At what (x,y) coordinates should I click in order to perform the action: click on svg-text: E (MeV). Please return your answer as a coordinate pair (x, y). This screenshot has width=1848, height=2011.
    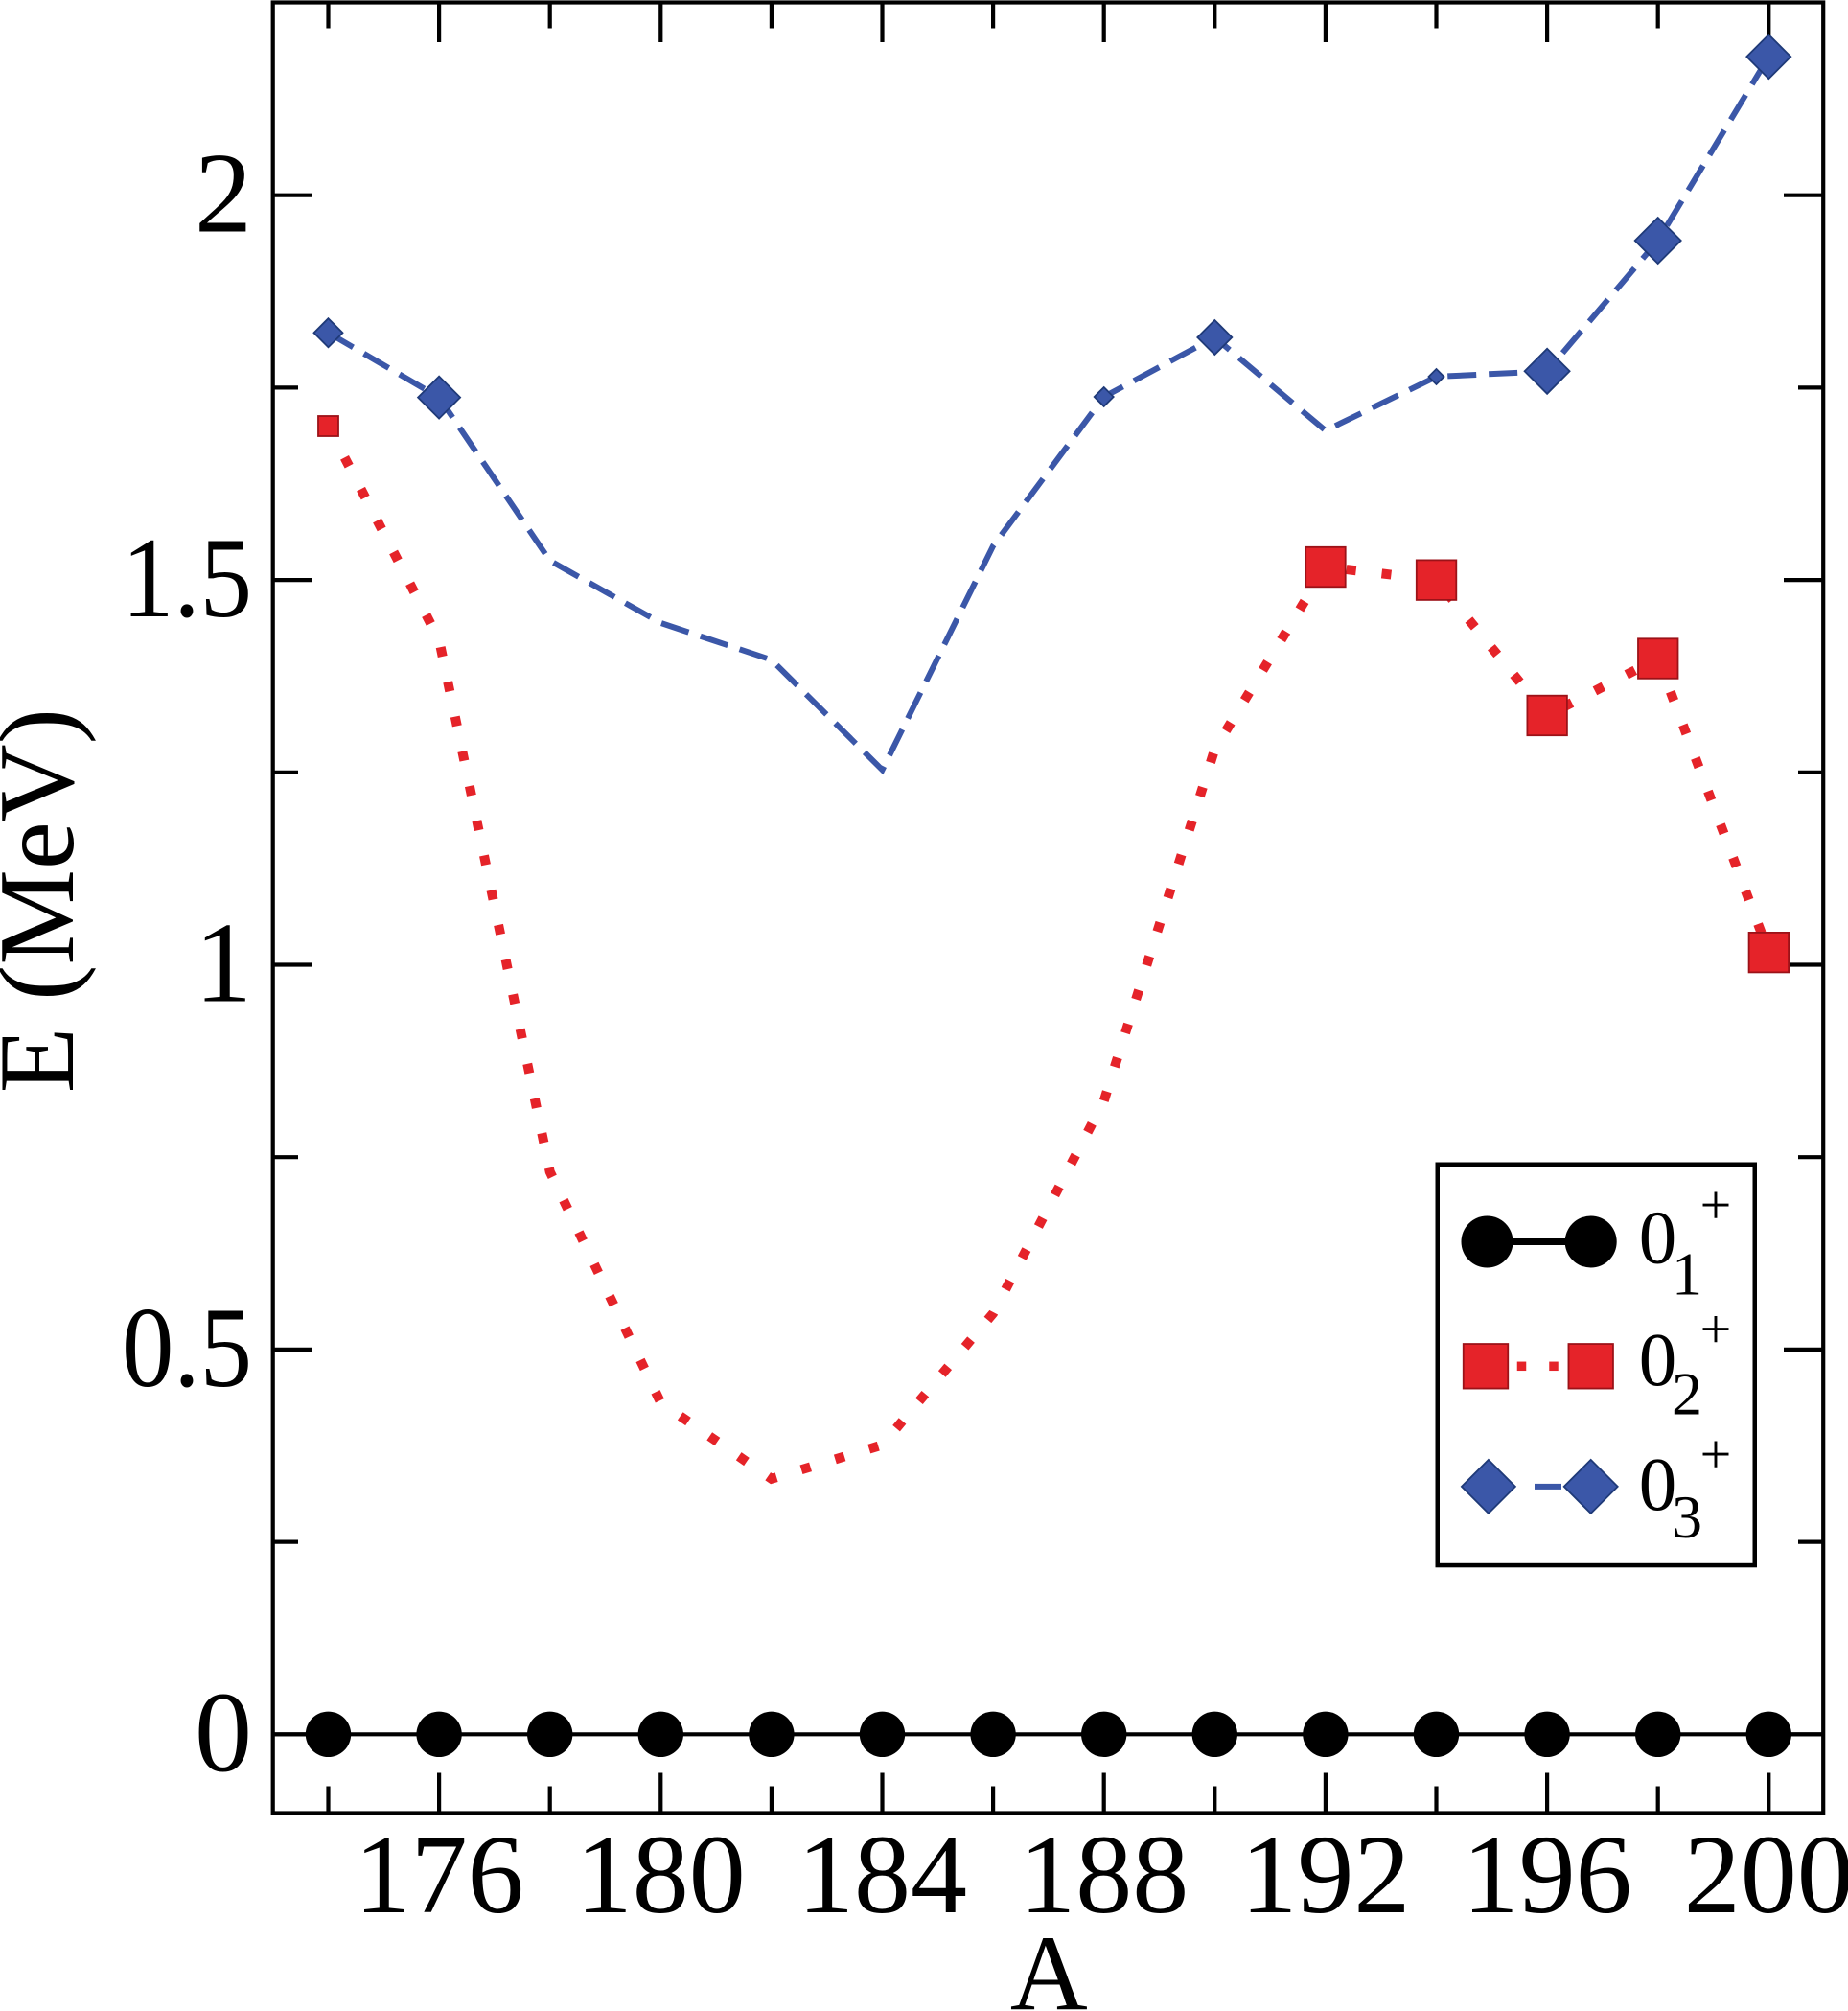
    Looking at the image, I should click on (49, 900).